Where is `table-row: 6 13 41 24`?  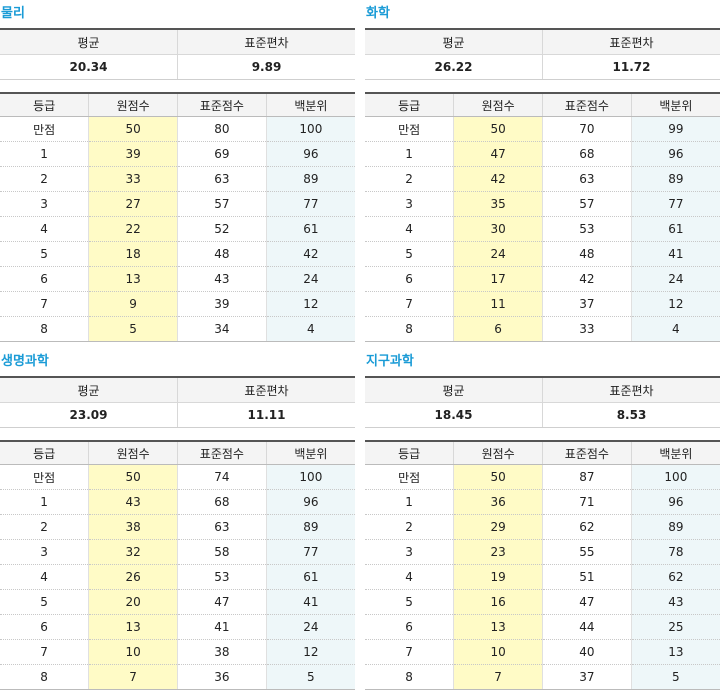 table-row: 6 13 41 24 is located at coordinates (177, 627).